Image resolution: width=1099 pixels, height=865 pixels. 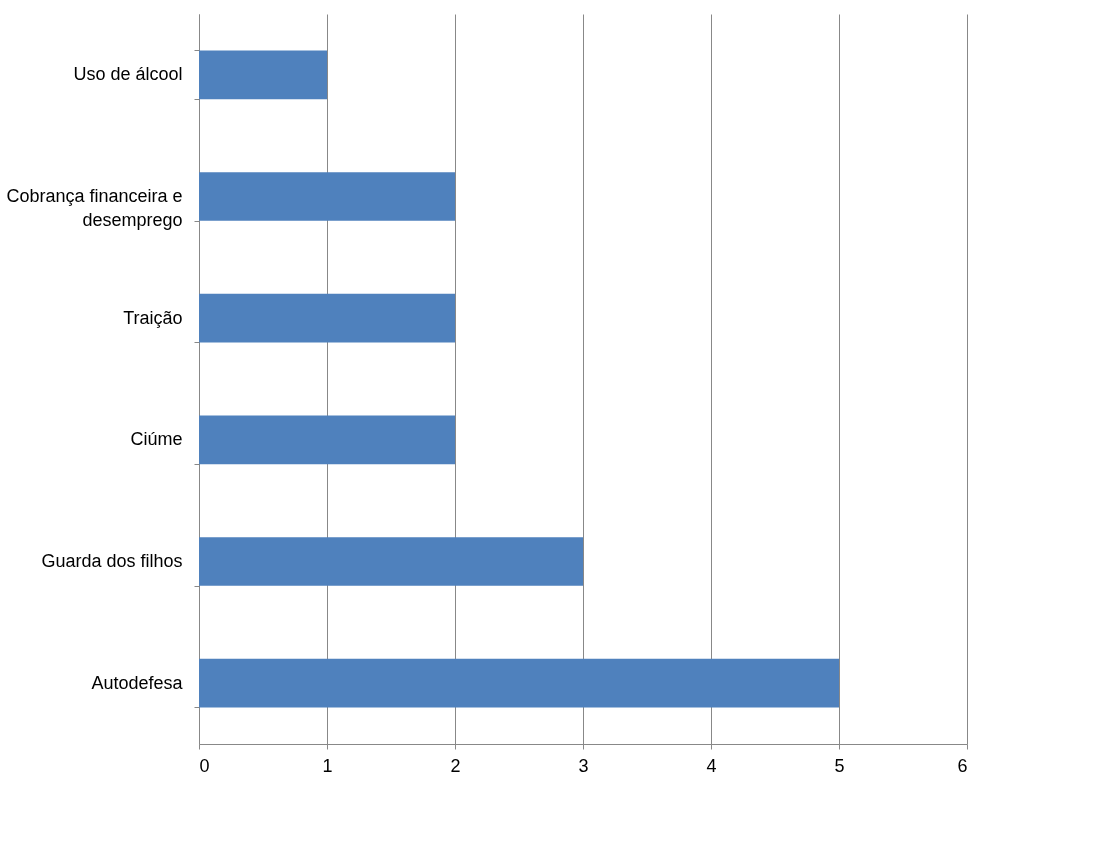 What do you see at coordinates (839, 765) in the screenshot?
I see `x-tick-label: 5` at bounding box center [839, 765].